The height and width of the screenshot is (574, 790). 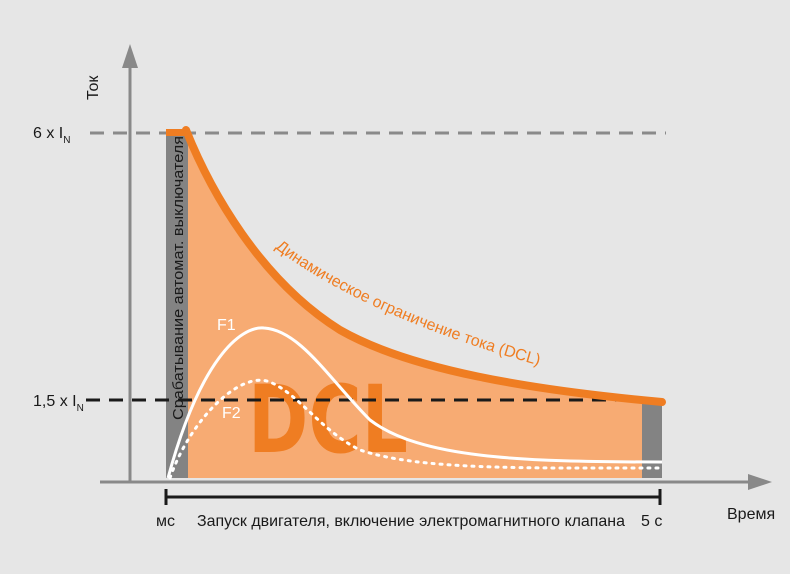 I want to click on y-axis-arrow-icon, so click(x=130, y=56).